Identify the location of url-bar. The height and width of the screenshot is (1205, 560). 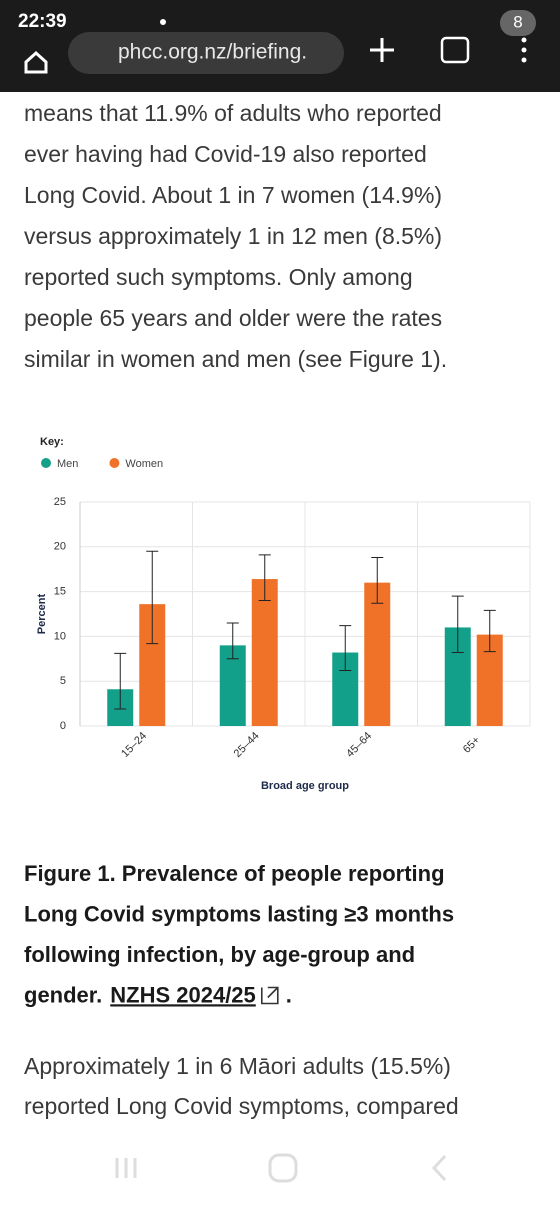
(206, 53).